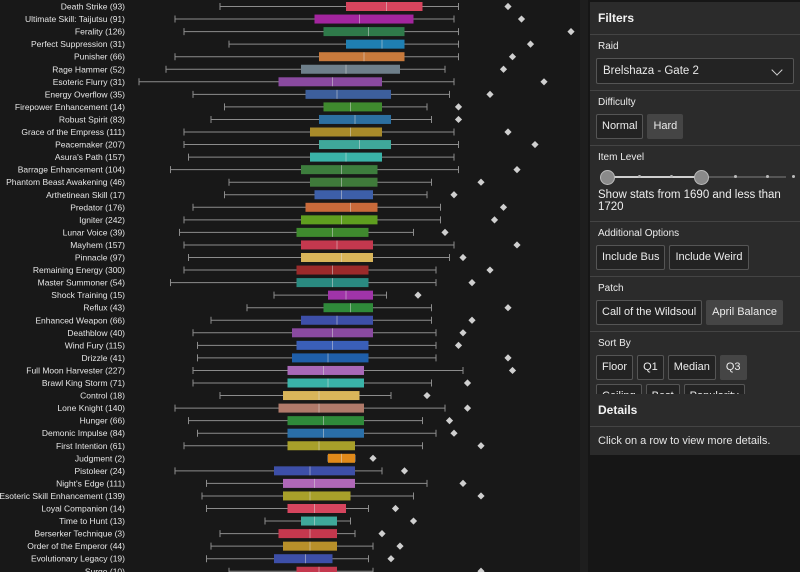  I want to click on chart-row: Hunger (66), so click(267, 421).